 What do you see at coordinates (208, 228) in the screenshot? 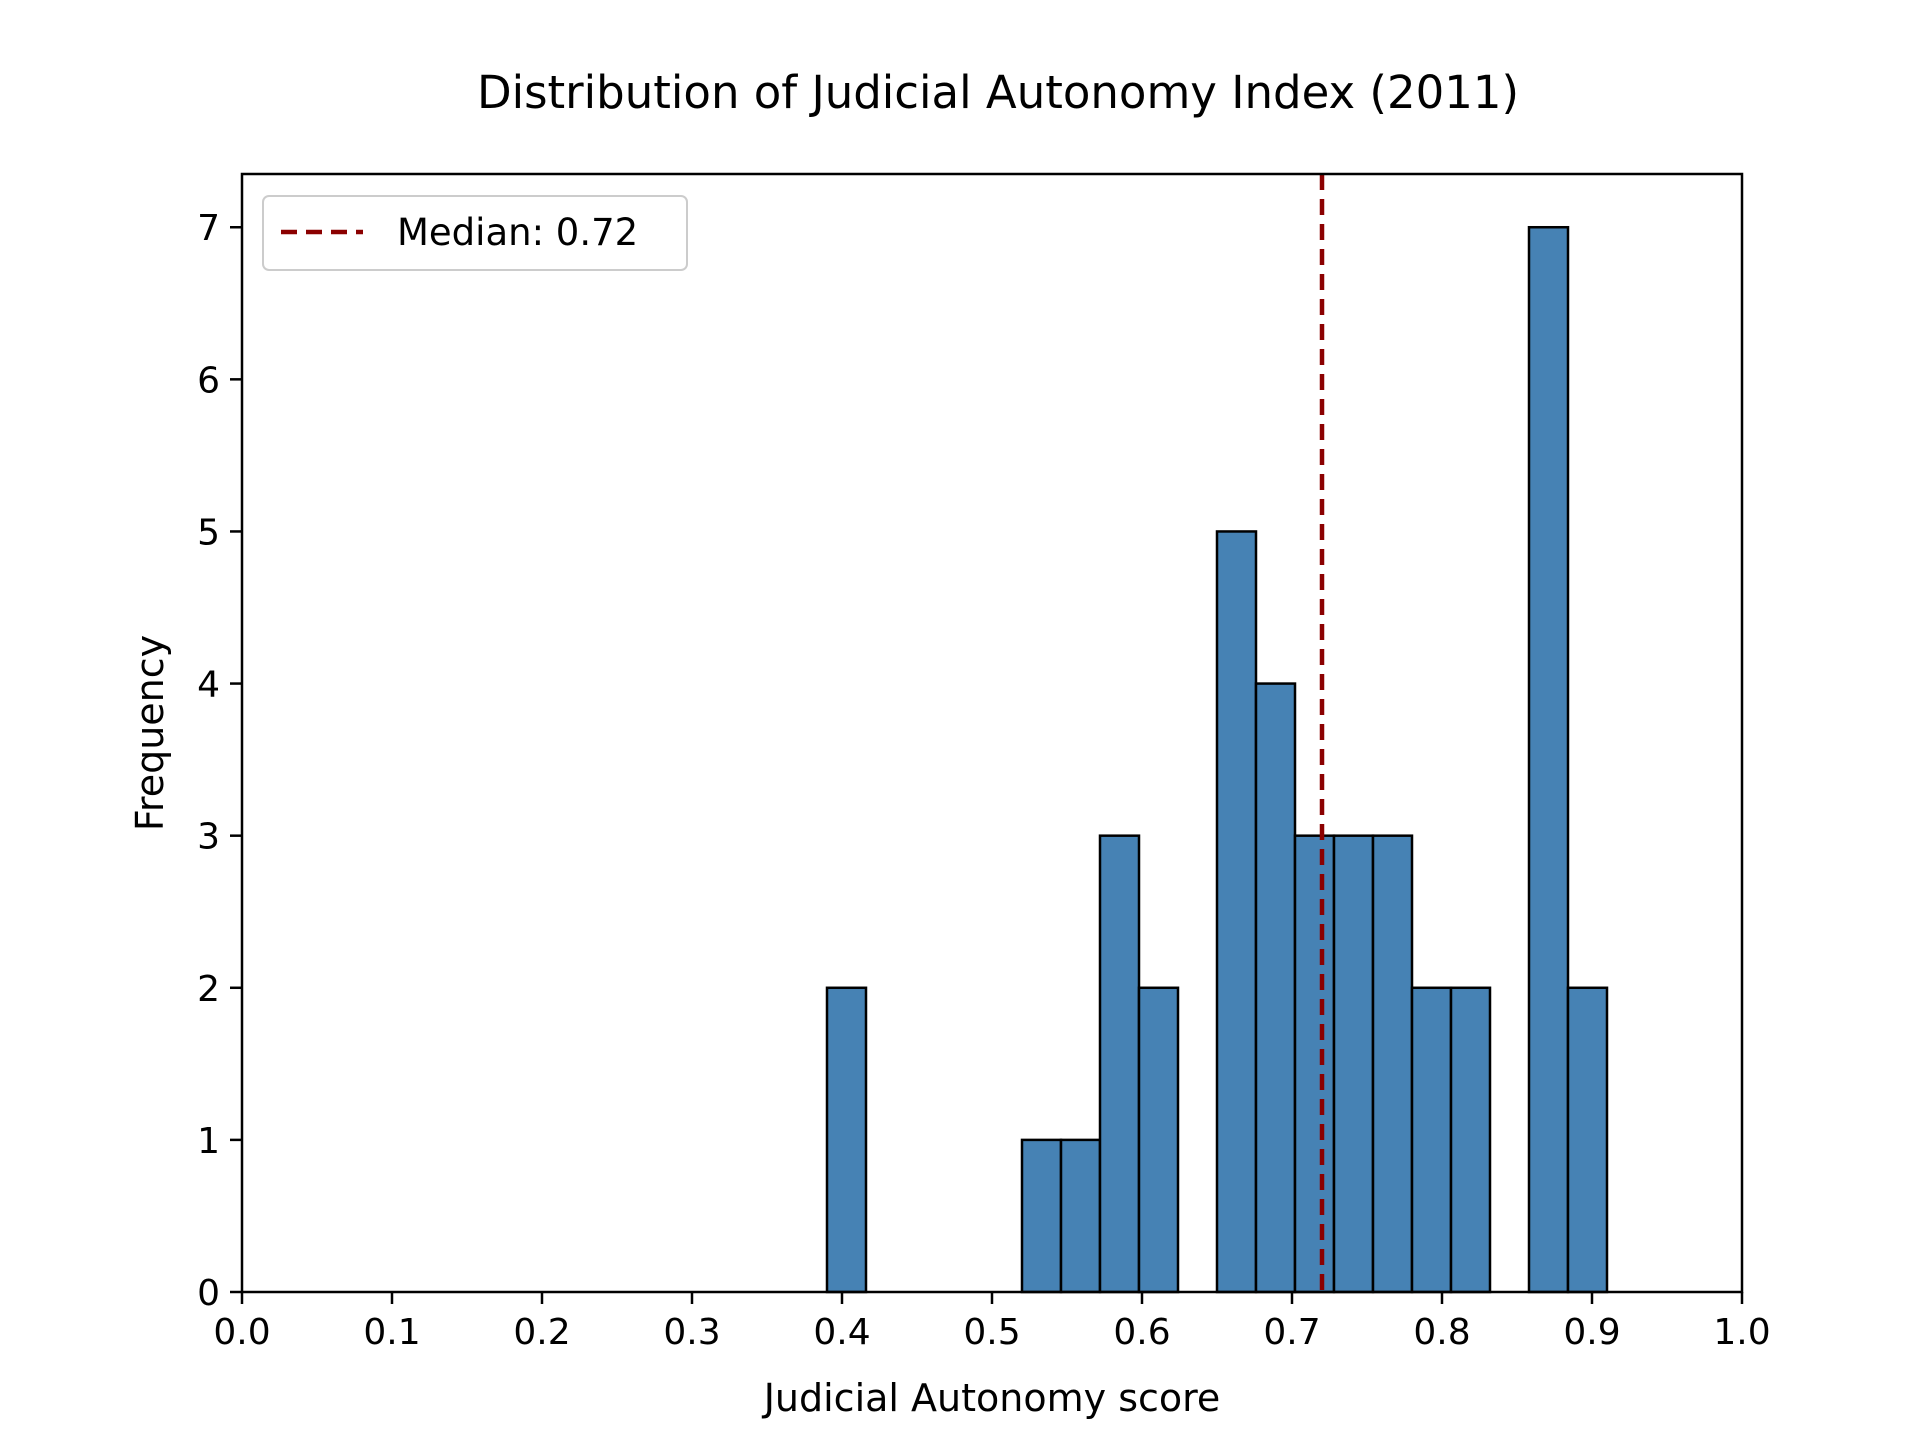
I see `y-tick-label: 7` at bounding box center [208, 228].